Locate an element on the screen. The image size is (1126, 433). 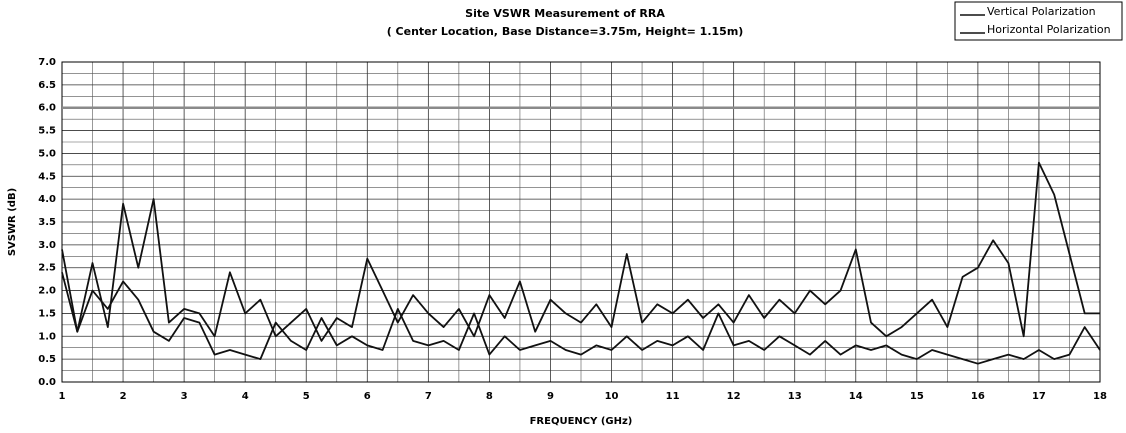
x-tick-label: 11 is located at coordinates (673, 396).